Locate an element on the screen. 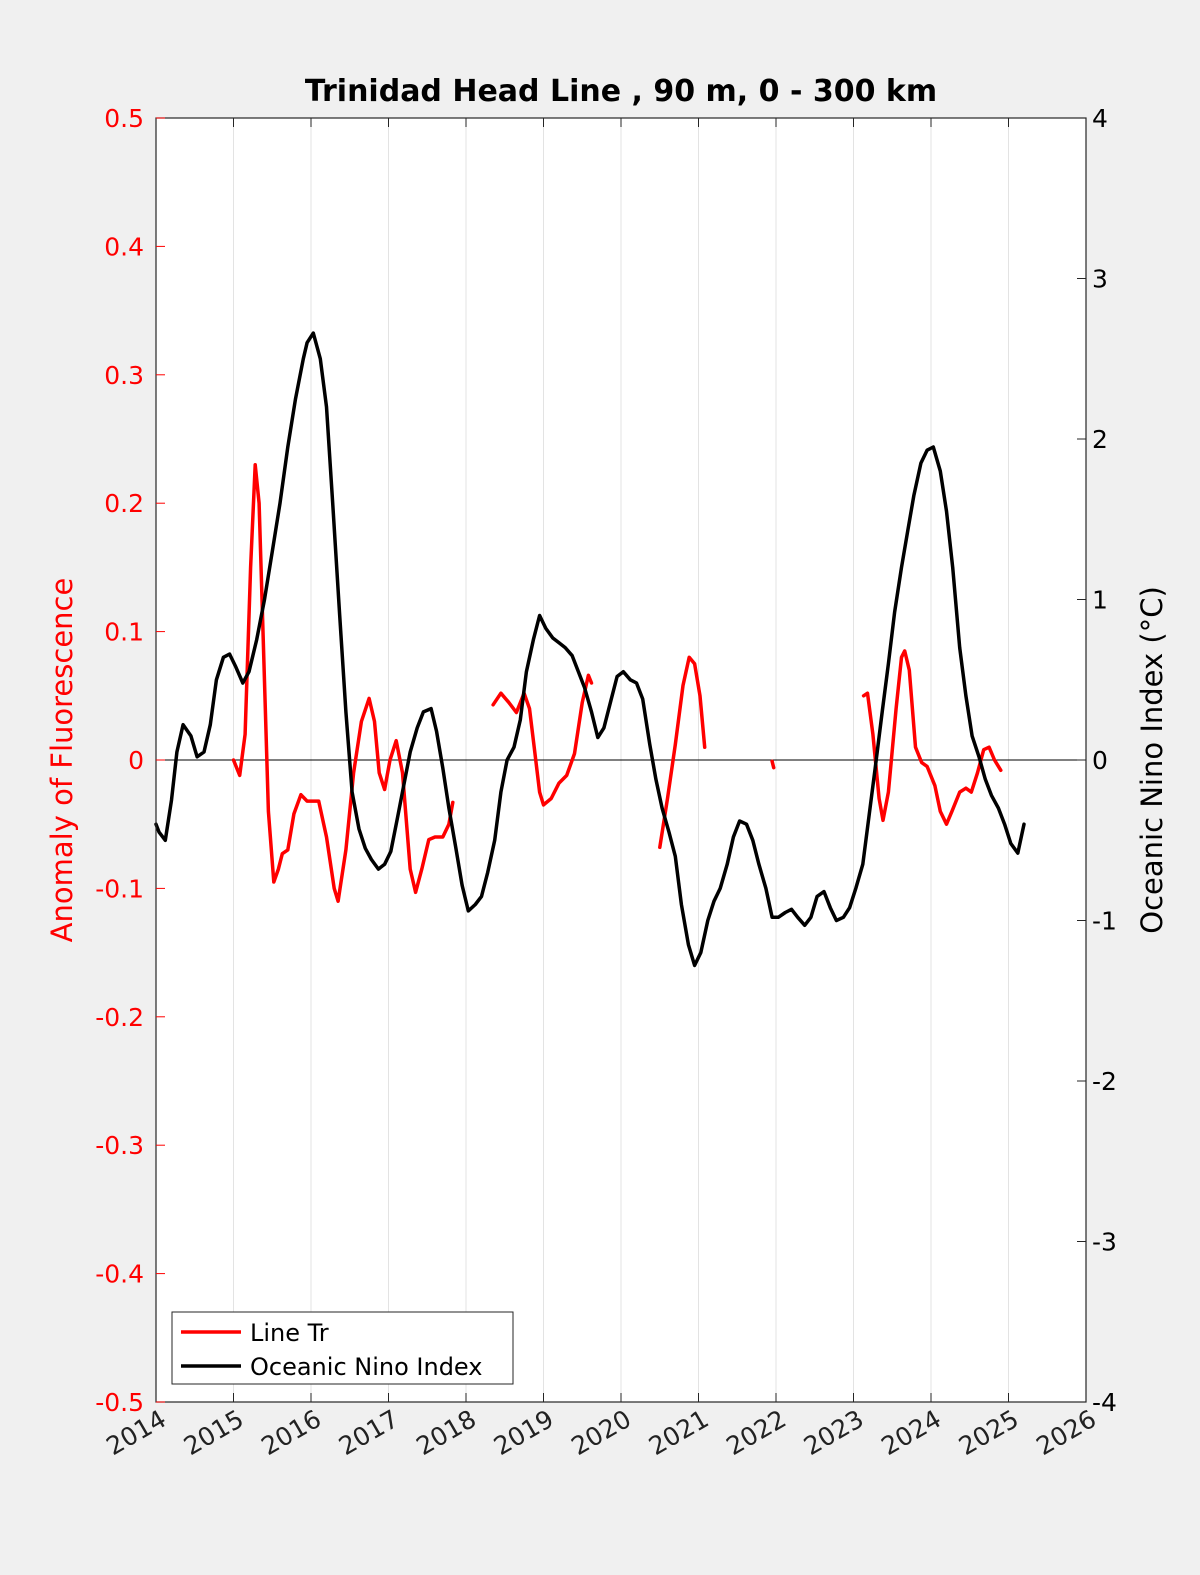 The width and height of the screenshot is (1200, 1575). y-tick-label-left: 0.1 is located at coordinates (124, 632).